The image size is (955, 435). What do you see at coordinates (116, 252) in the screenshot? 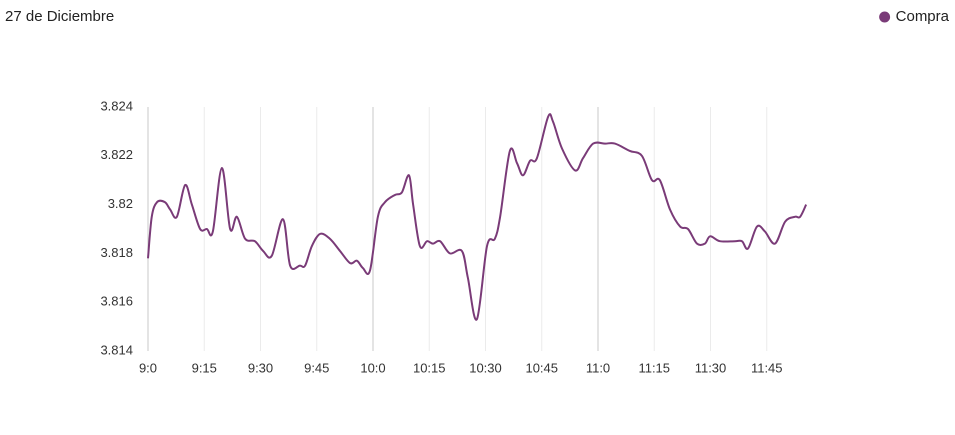
I see `y-tick-label: 3.818` at bounding box center [116, 252].